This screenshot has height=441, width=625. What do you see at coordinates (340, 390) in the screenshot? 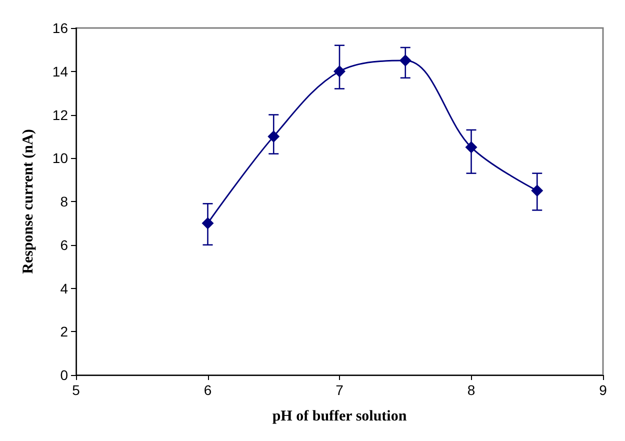
I see `x-tick-label: 7` at bounding box center [340, 390].